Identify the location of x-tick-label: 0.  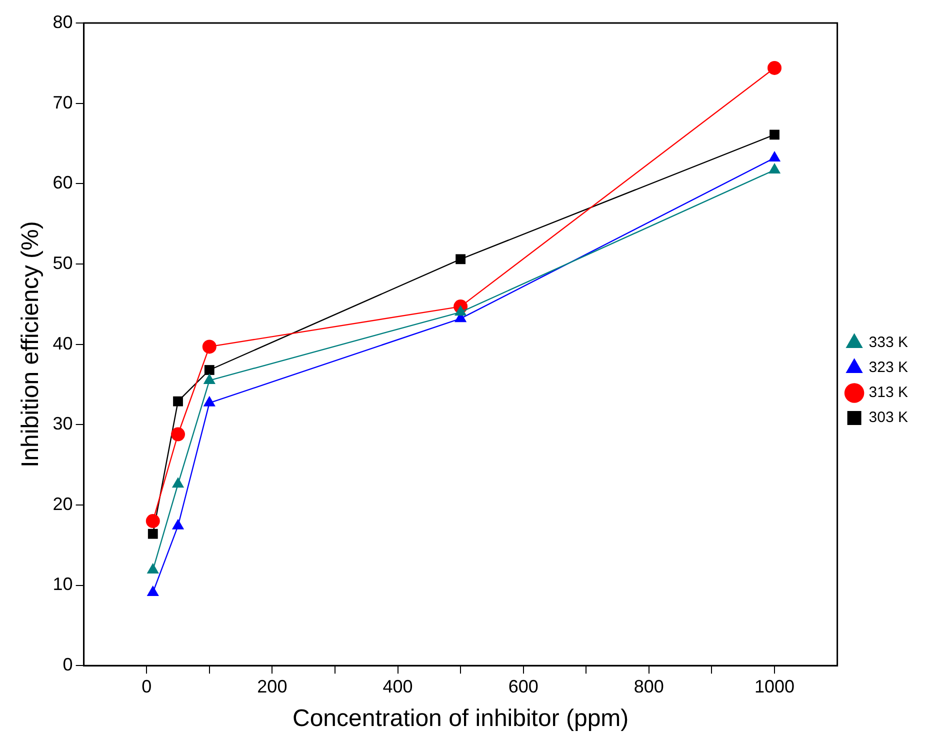
(147, 686).